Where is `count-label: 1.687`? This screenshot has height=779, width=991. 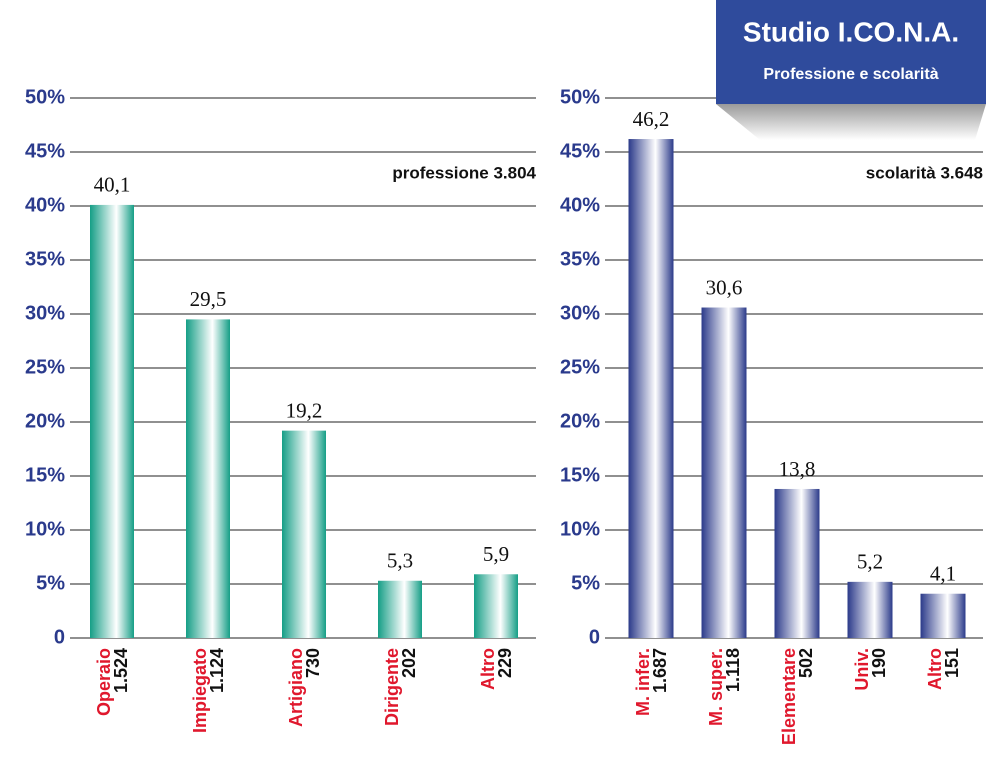 count-label: 1.687 is located at coordinates (660, 670).